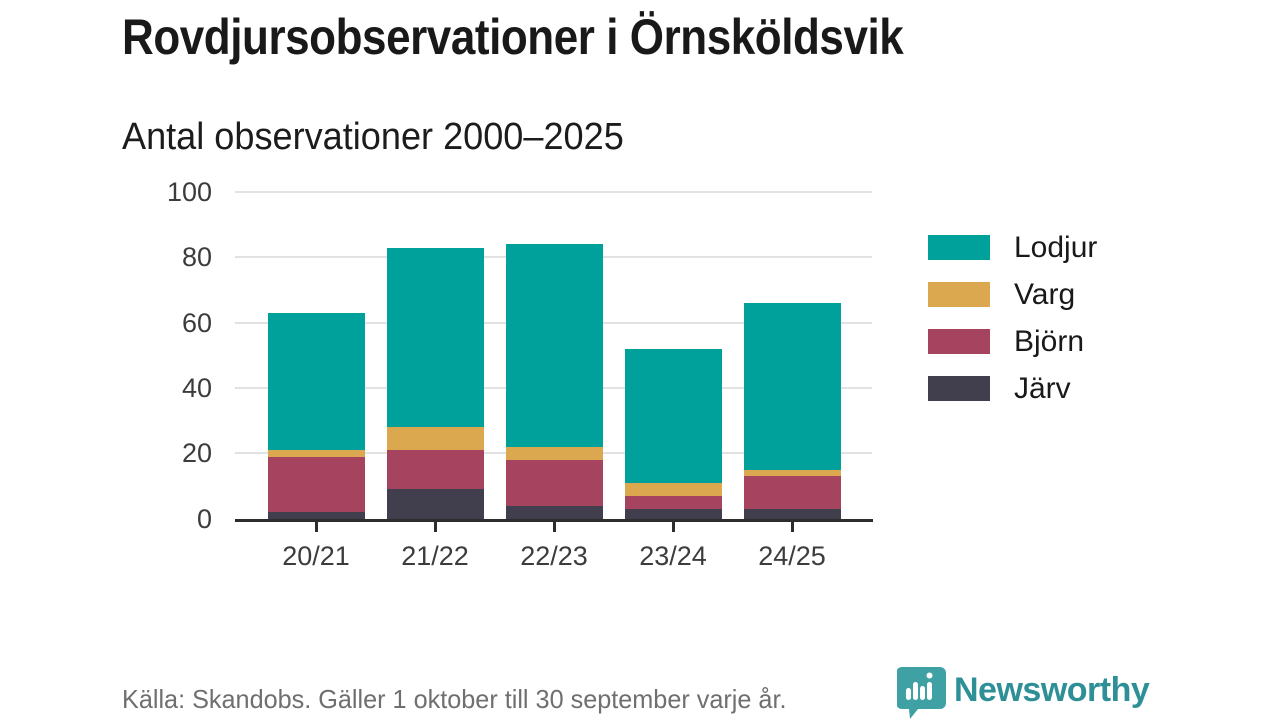  Describe the element at coordinates (196, 388) in the screenshot. I see `y-axis-tick-label: 40` at that location.